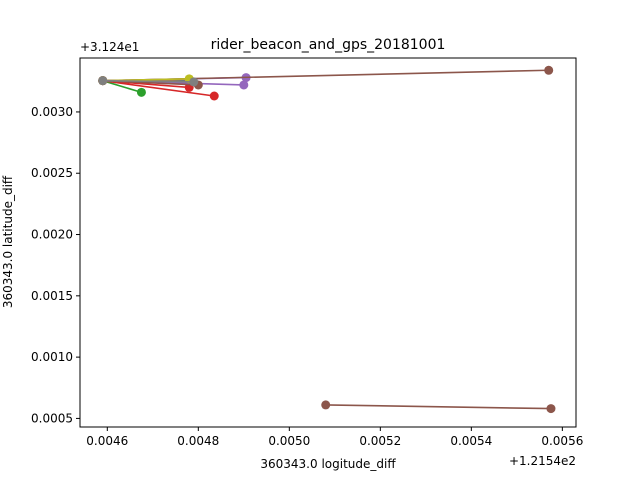 This screenshot has width=640, height=480. I want to click on y-tick-label: 0.0015, so click(52, 296).